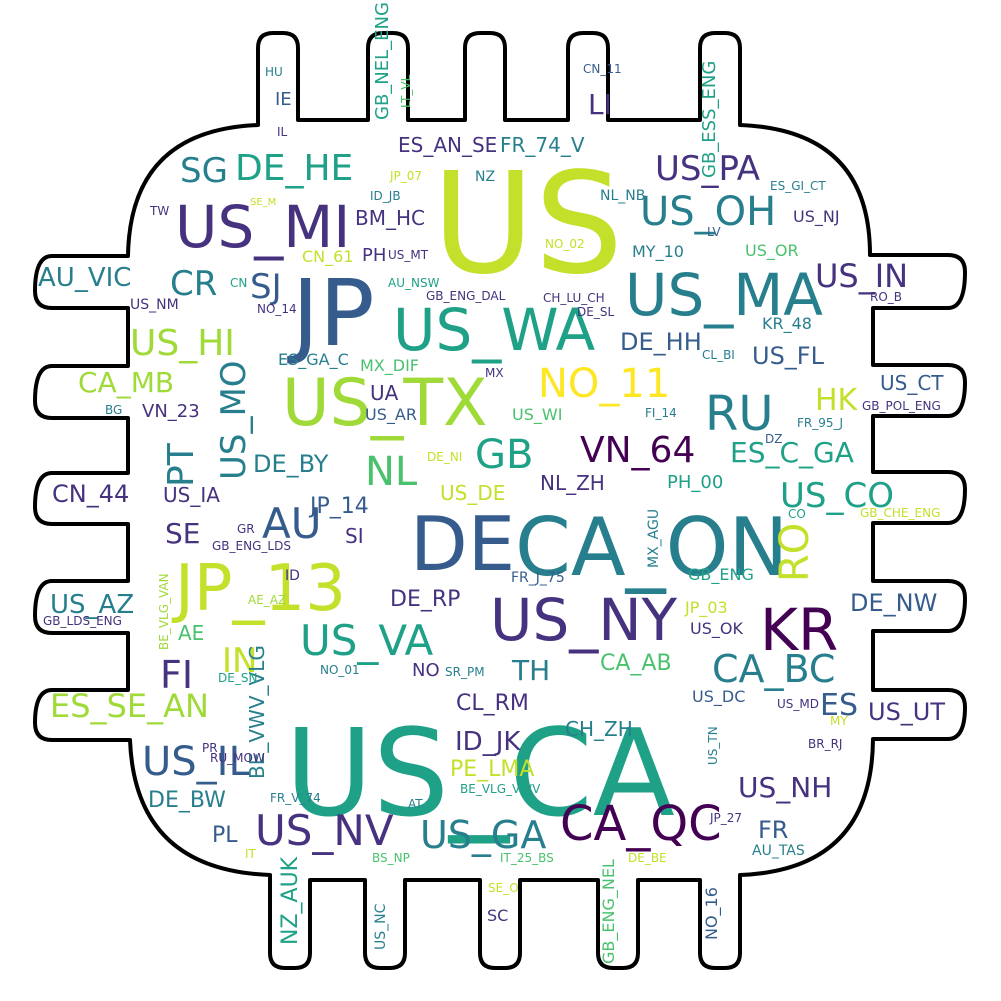 The width and height of the screenshot is (1001, 1001). What do you see at coordinates (604, 384) in the screenshot?
I see `word-no-11: NO_11` at bounding box center [604, 384].